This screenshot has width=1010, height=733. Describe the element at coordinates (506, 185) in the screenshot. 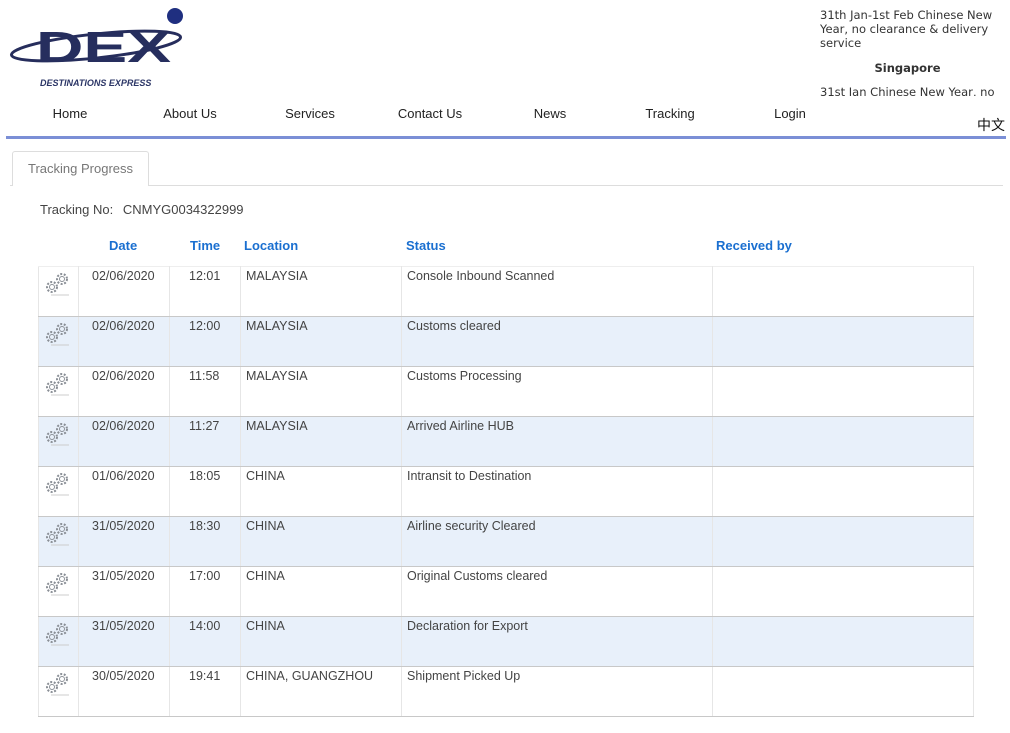

I see `tab-divider` at that location.